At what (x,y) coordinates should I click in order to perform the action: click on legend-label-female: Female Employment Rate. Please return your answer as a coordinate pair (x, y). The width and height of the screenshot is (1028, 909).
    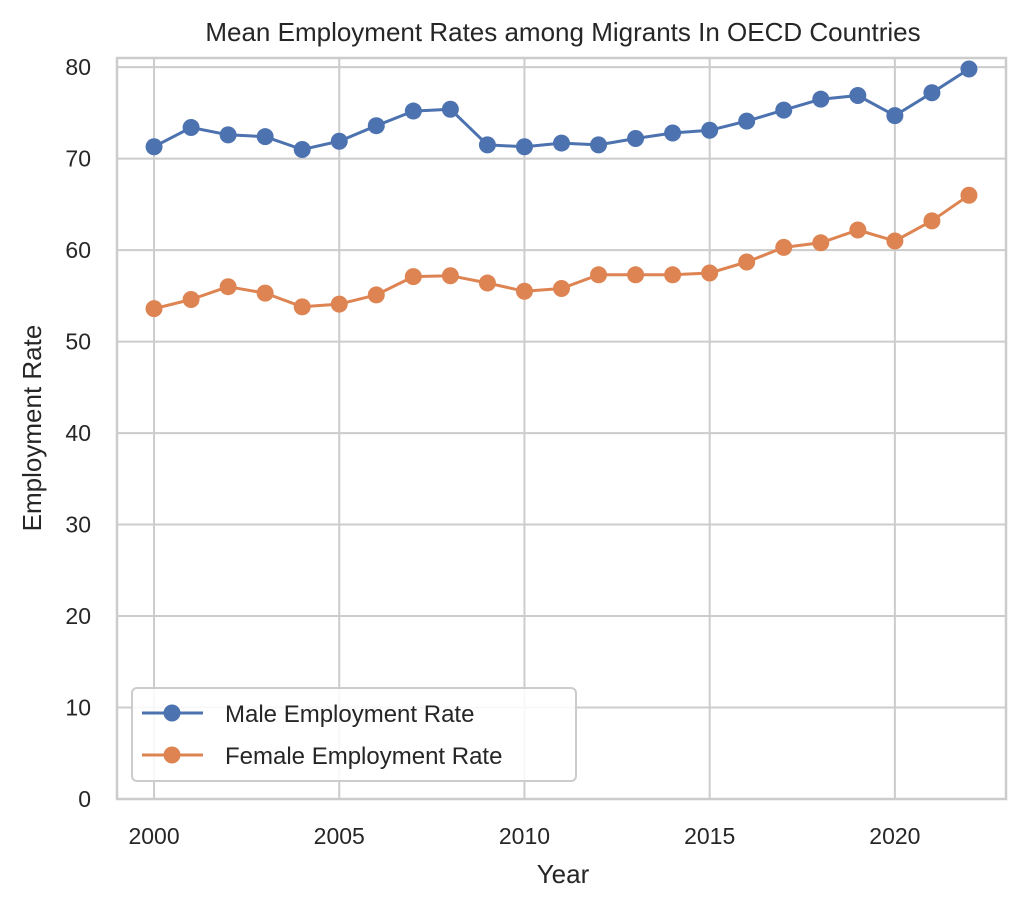
    Looking at the image, I should click on (363, 756).